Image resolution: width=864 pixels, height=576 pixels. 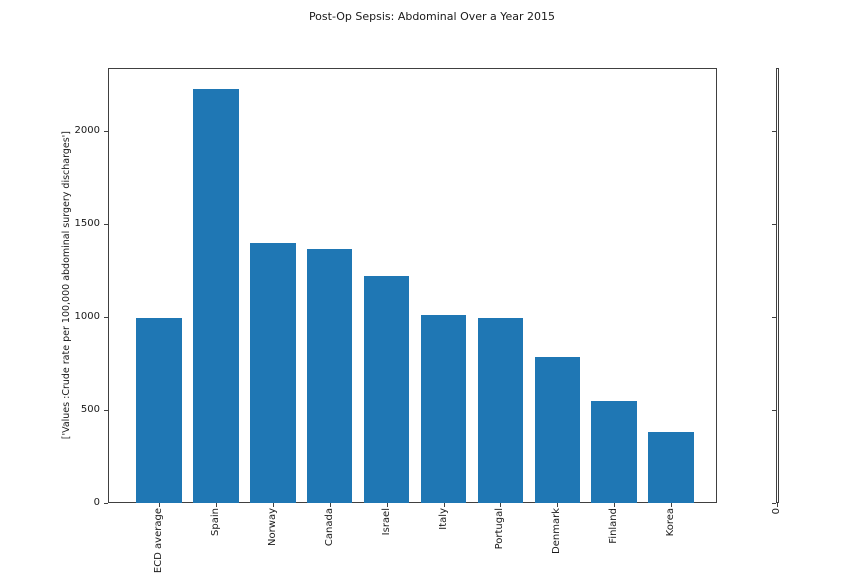 I want to click on x-tick-label-israel: Israel, so click(x=386, y=522).